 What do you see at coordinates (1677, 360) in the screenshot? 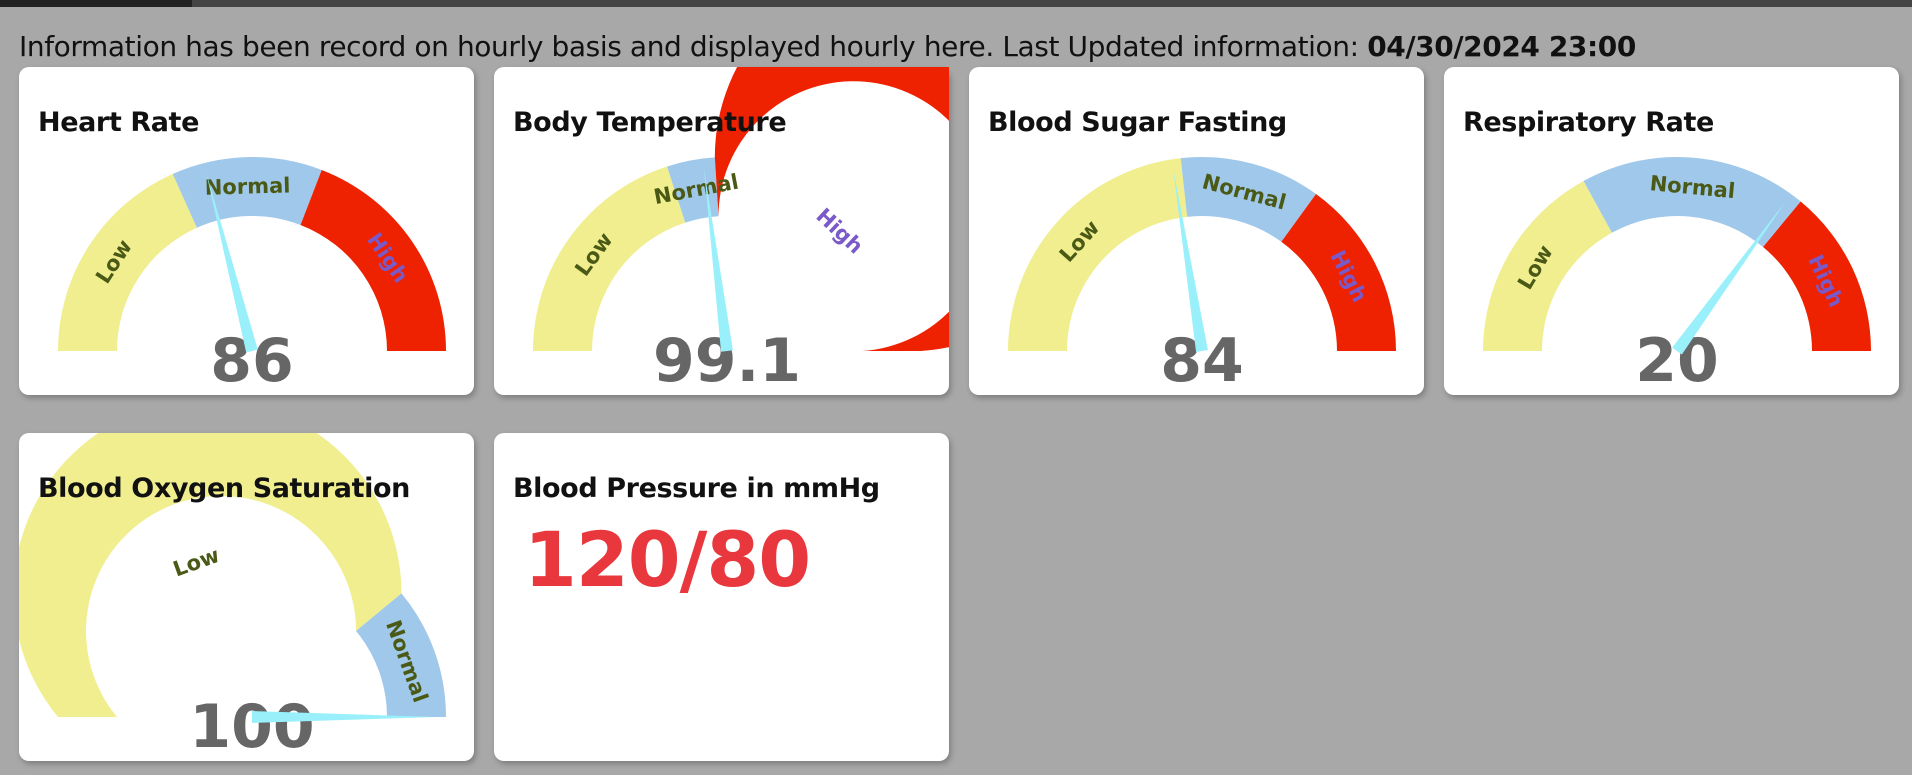
I see `gauge-value: 20` at bounding box center [1677, 360].